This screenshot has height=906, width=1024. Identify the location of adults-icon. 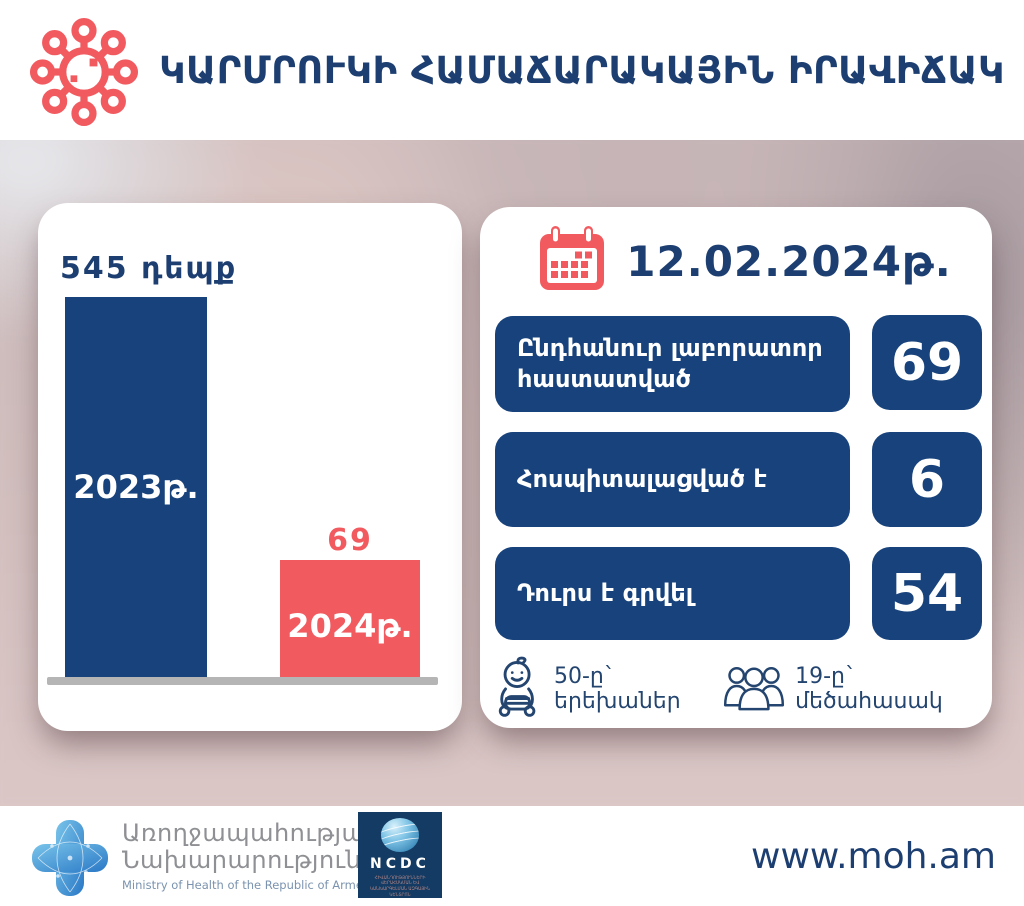
(754, 689).